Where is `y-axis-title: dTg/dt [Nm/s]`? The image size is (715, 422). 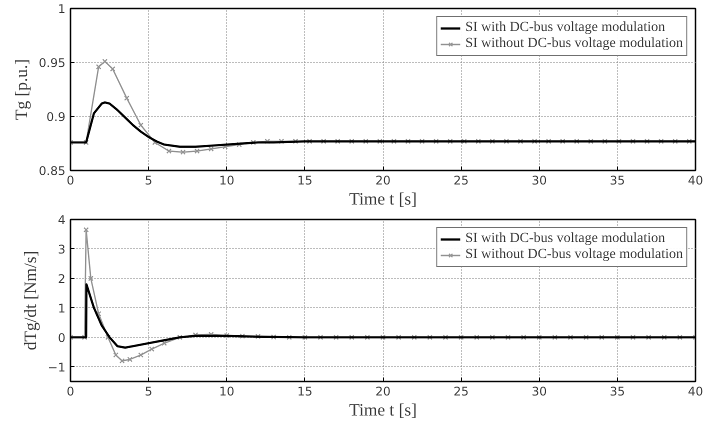 y-axis-title: dTg/dt [Nm/s] is located at coordinates (30, 300).